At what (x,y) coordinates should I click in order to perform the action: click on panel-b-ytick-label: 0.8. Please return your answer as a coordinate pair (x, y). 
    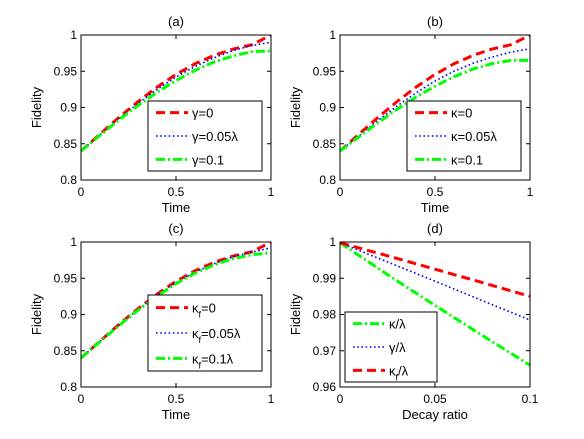
    Looking at the image, I should click on (327, 180).